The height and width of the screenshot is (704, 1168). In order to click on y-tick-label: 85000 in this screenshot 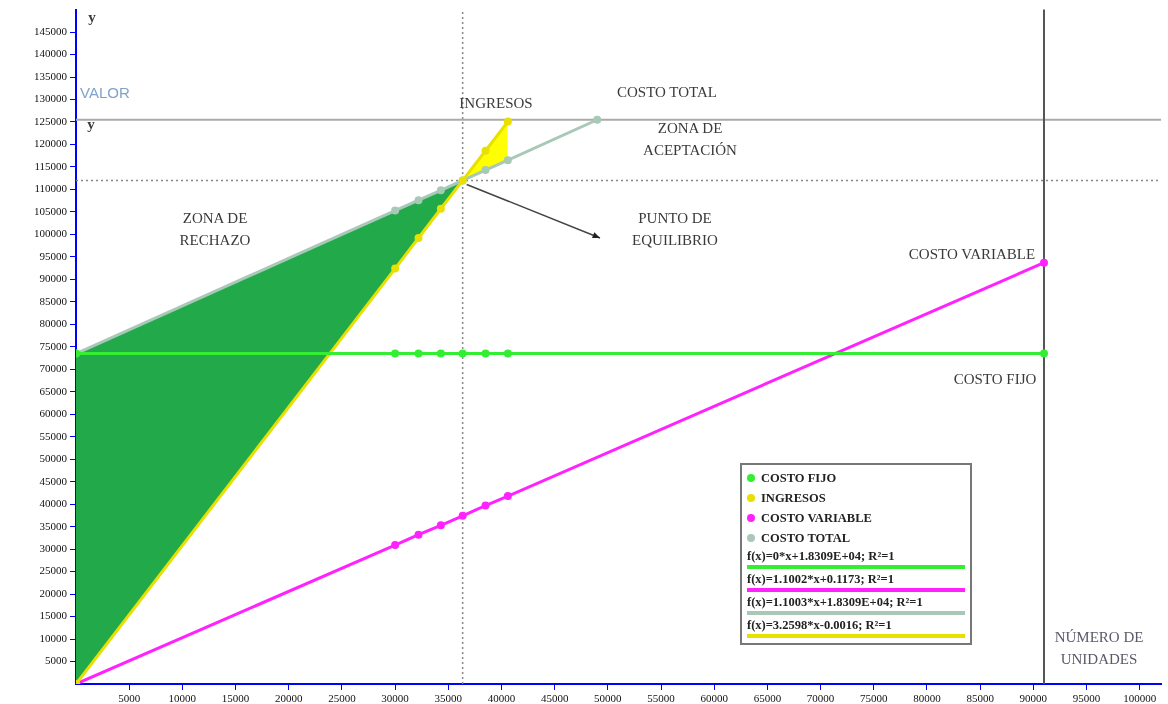, I will do `click(53, 300)`.